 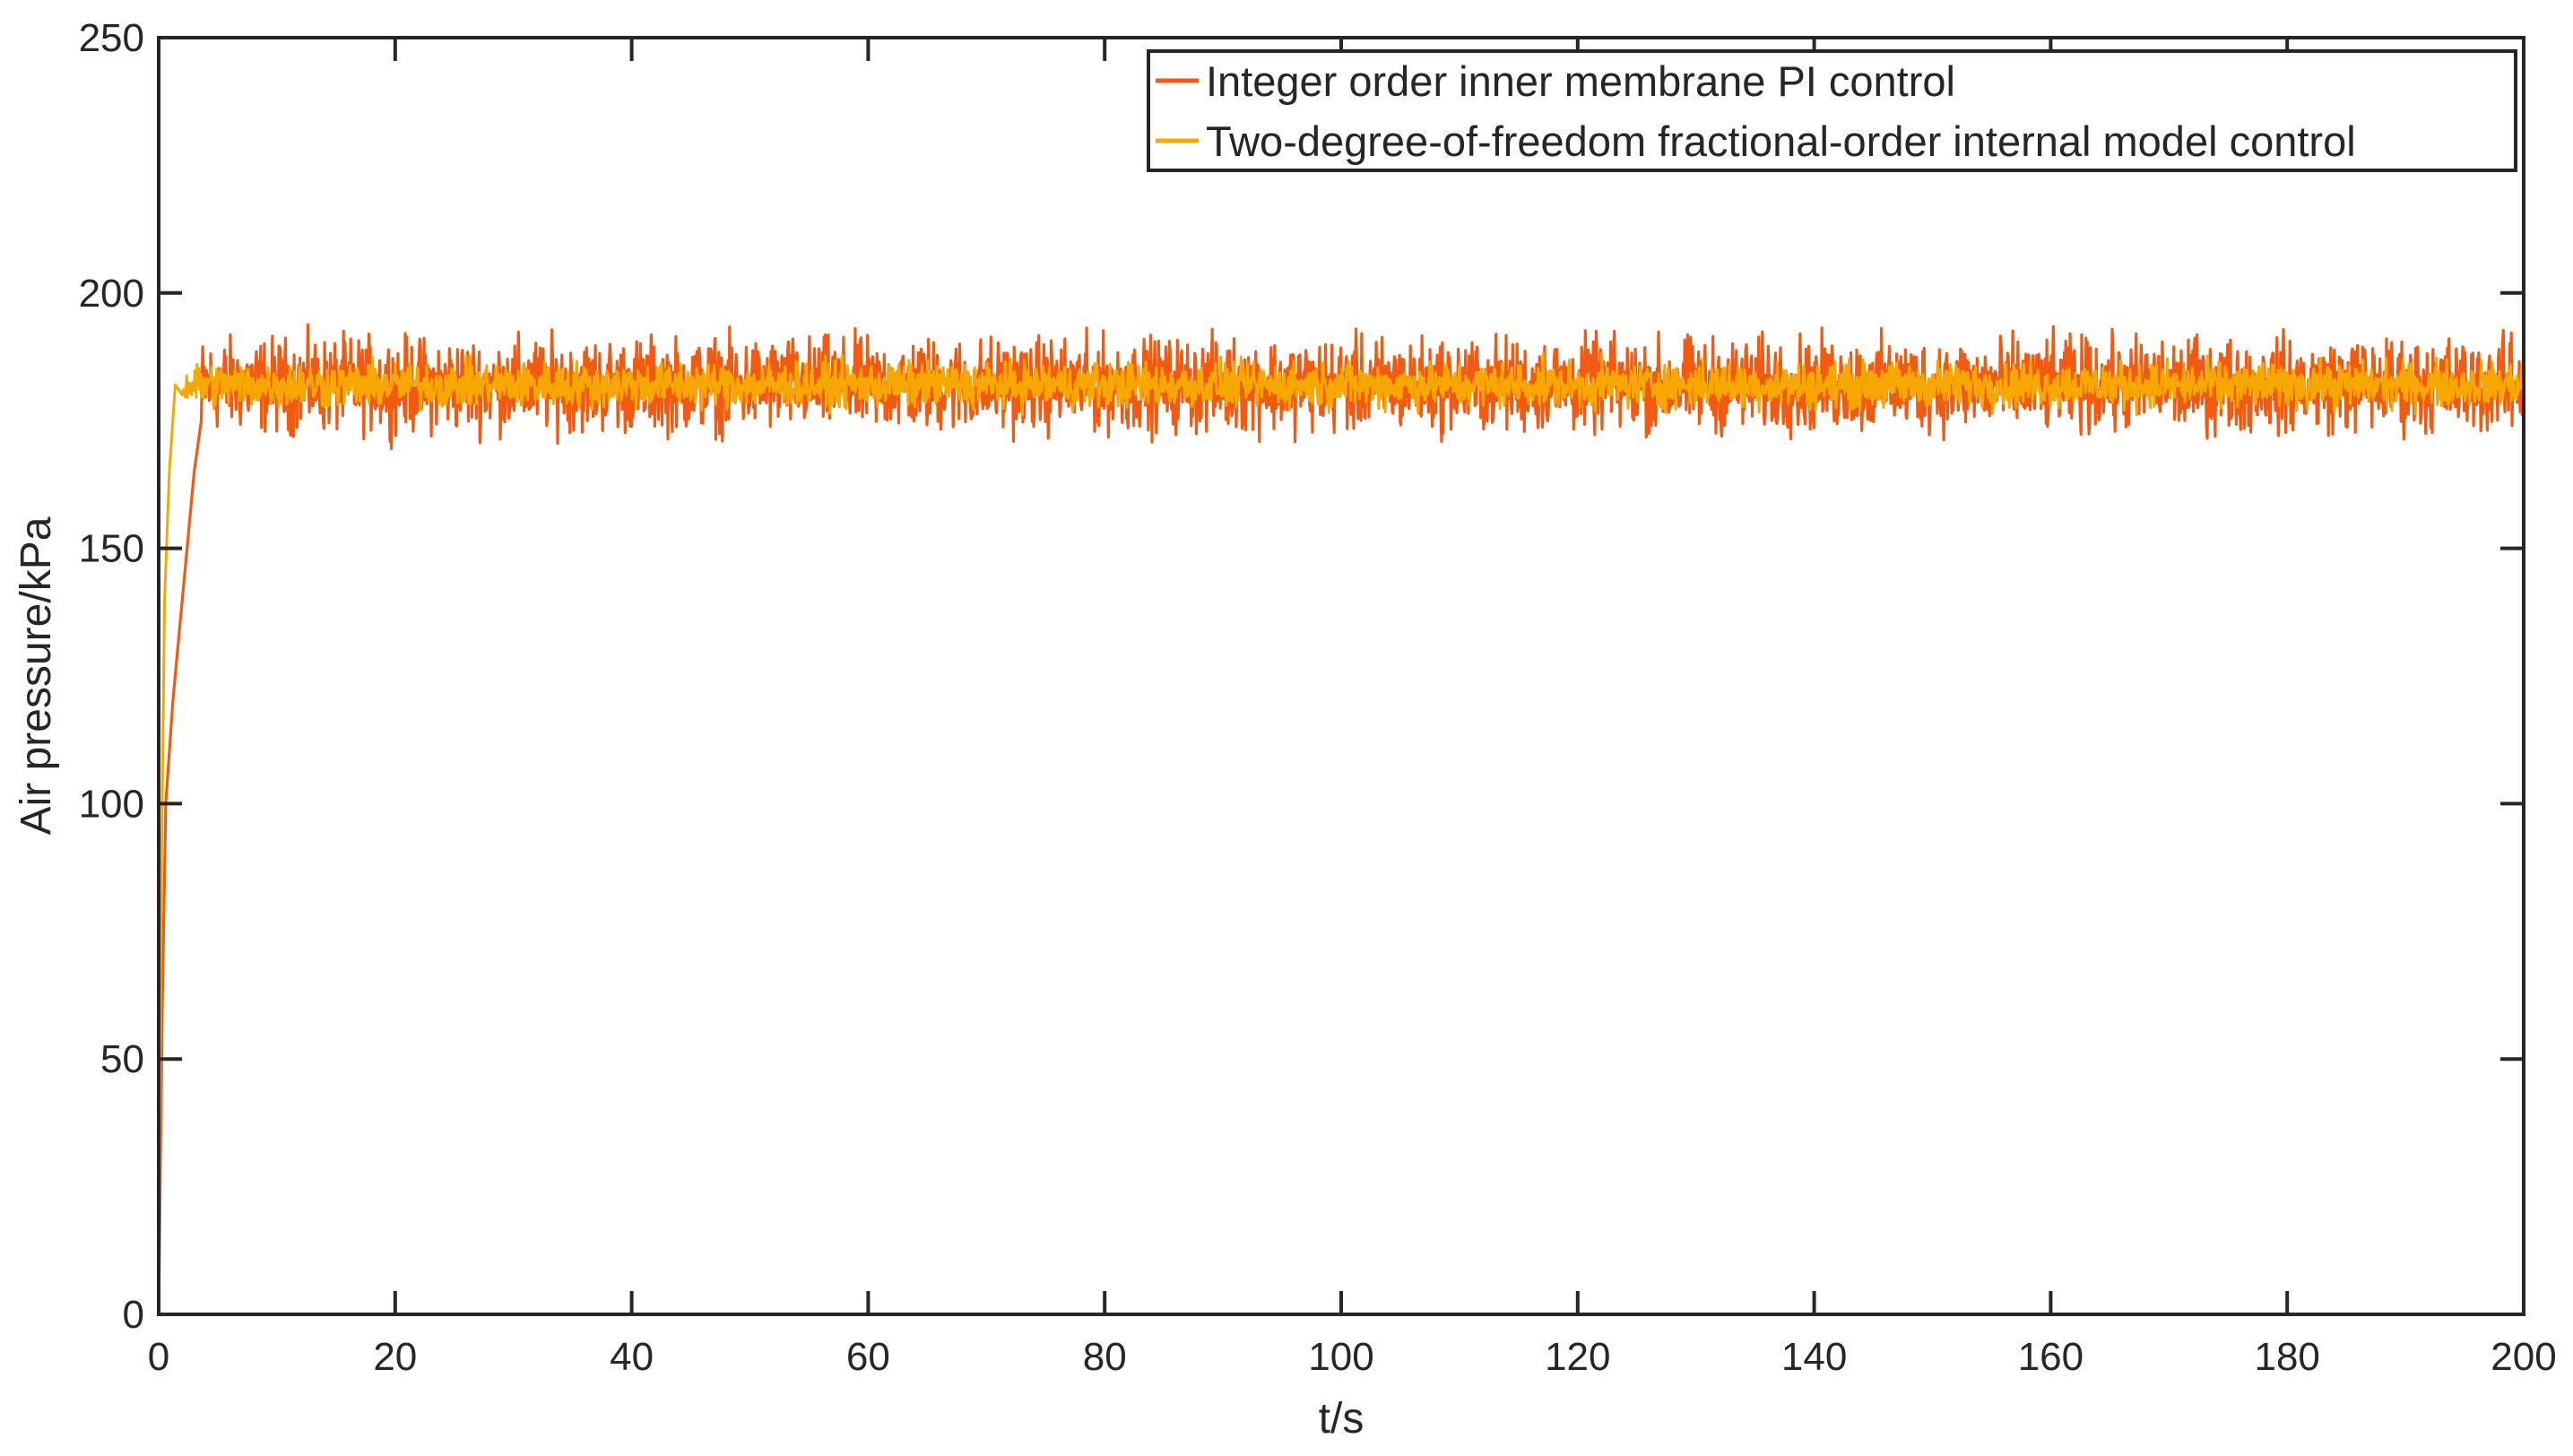 What do you see at coordinates (1340, 1357) in the screenshot?
I see `x-tick-label: 100` at bounding box center [1340, 1357].